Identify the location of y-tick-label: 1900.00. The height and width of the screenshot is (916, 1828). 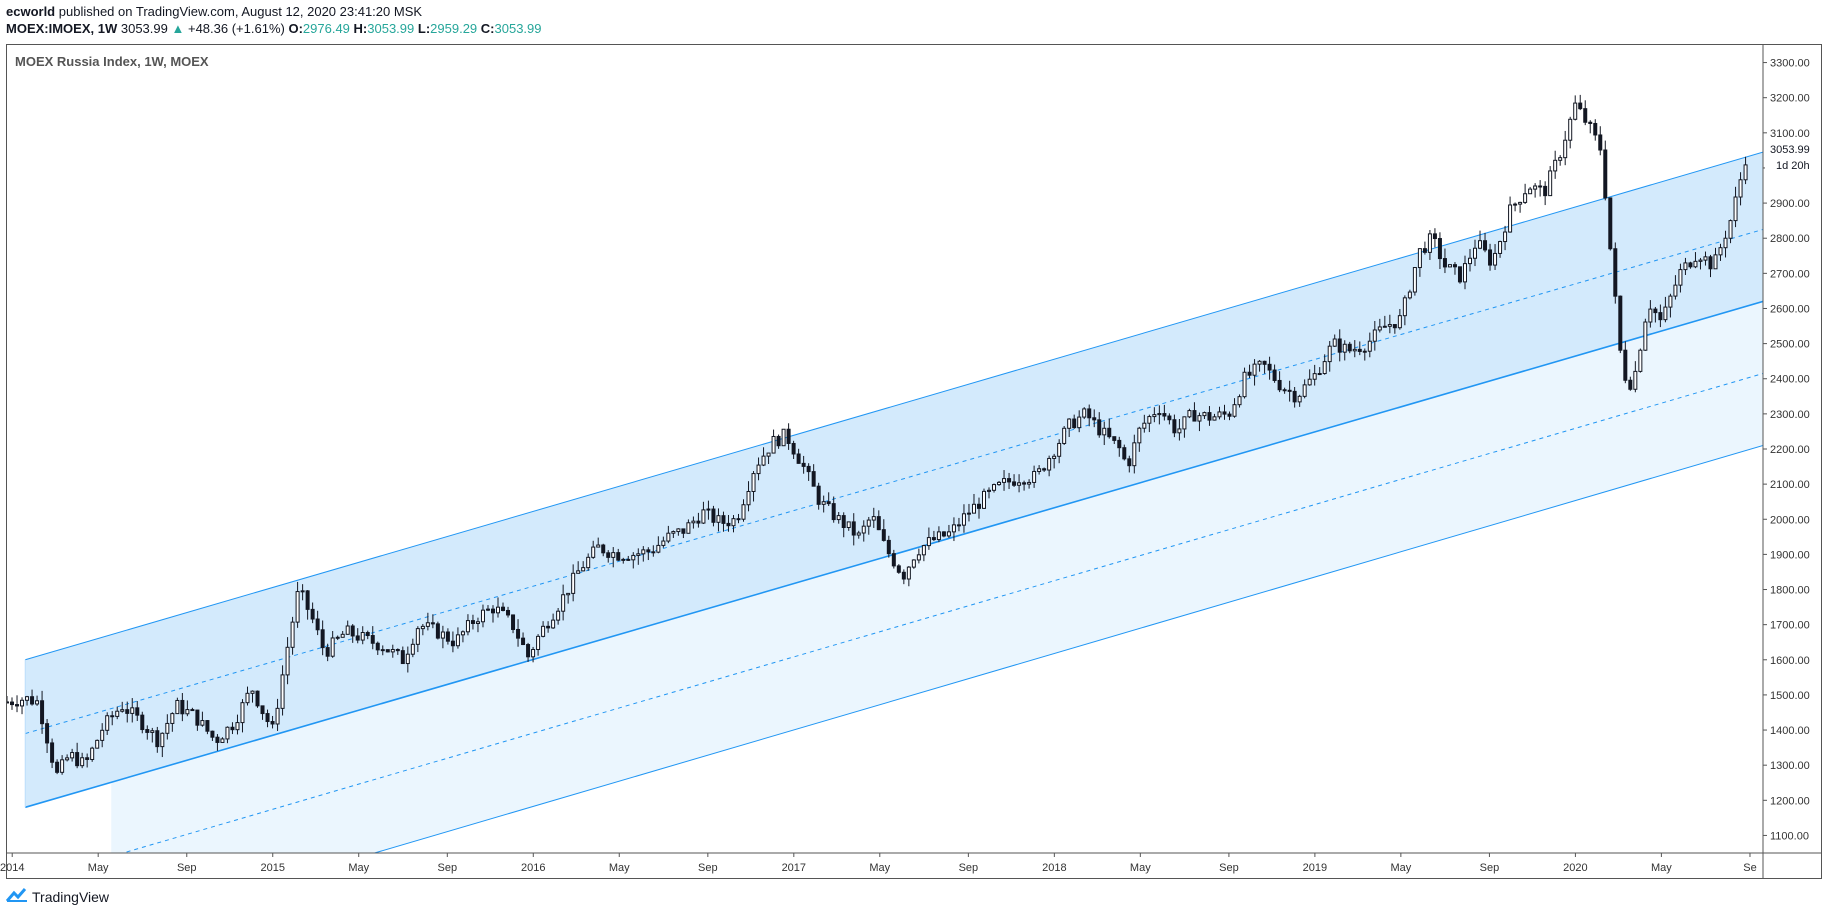
(1790, 555).